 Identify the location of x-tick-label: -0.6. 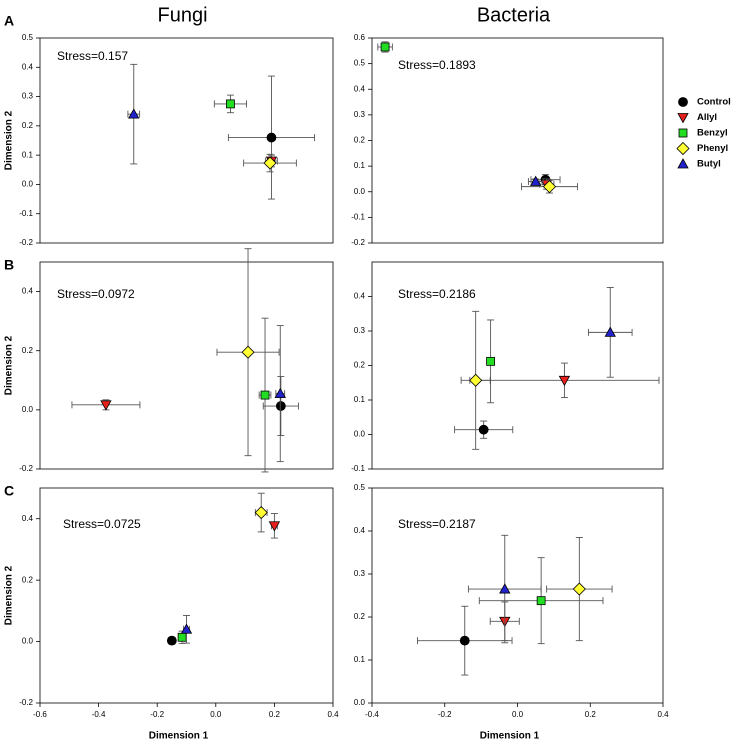
(40, 714).